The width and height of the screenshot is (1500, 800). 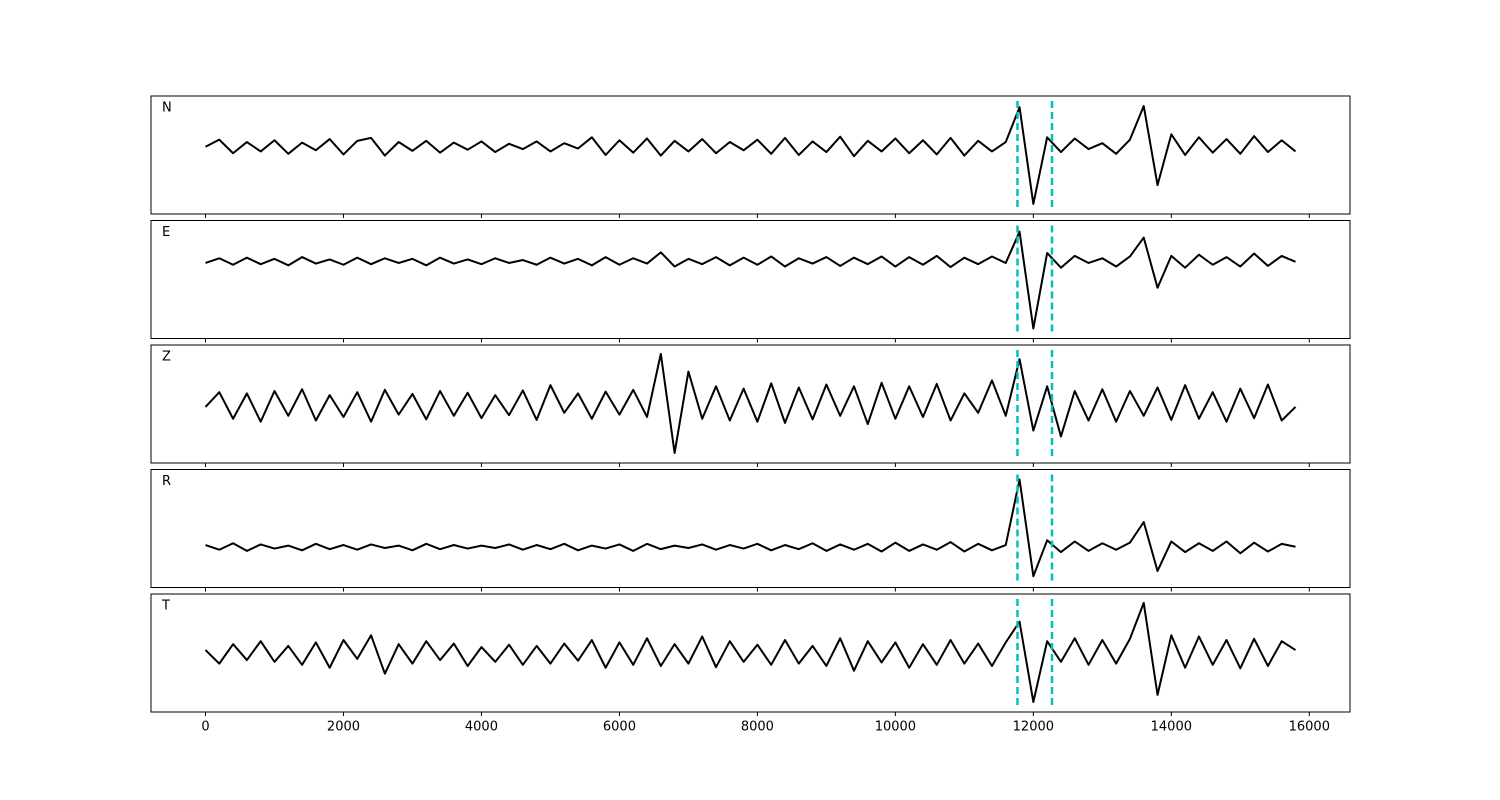 What do you see at coordinates (165, 606) in the screenshot?
I see `panel-label: T` at bounding box center [165, 606].